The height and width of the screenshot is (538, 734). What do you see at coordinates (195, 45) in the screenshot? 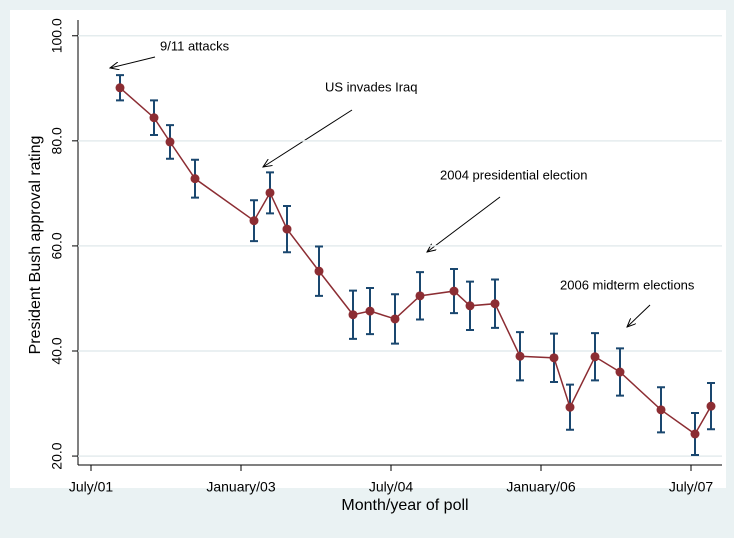
I see `annotation: 9/11 attacks` at bounding box center [195, 45].